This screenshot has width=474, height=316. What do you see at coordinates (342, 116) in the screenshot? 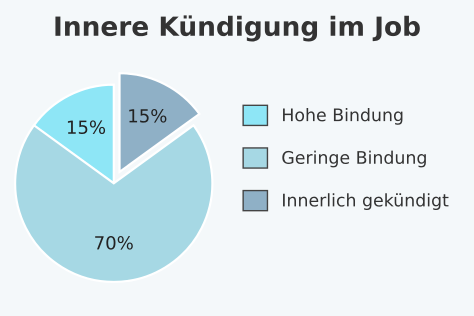
I see `legend-label: Hohe Bindung` at bounding box center [342, 116].